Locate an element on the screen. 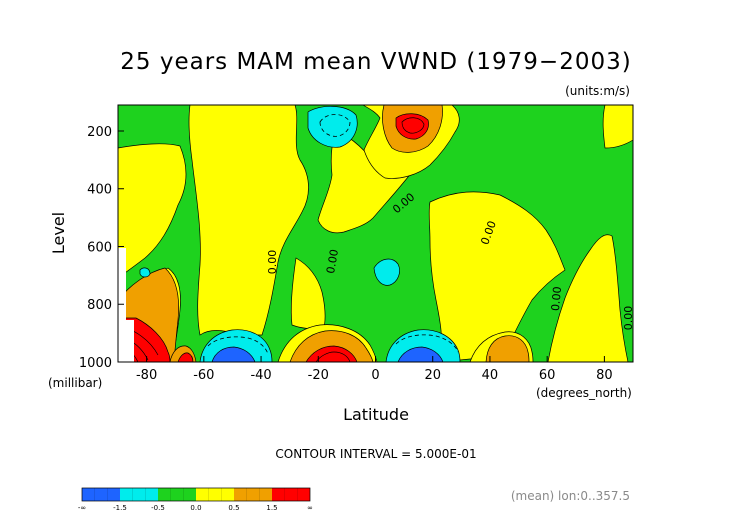 Image resolution: width=752 pixels, height=532 pixels. y-axis: 200 400 600 800 1000 is located at coordinates (101, 248).